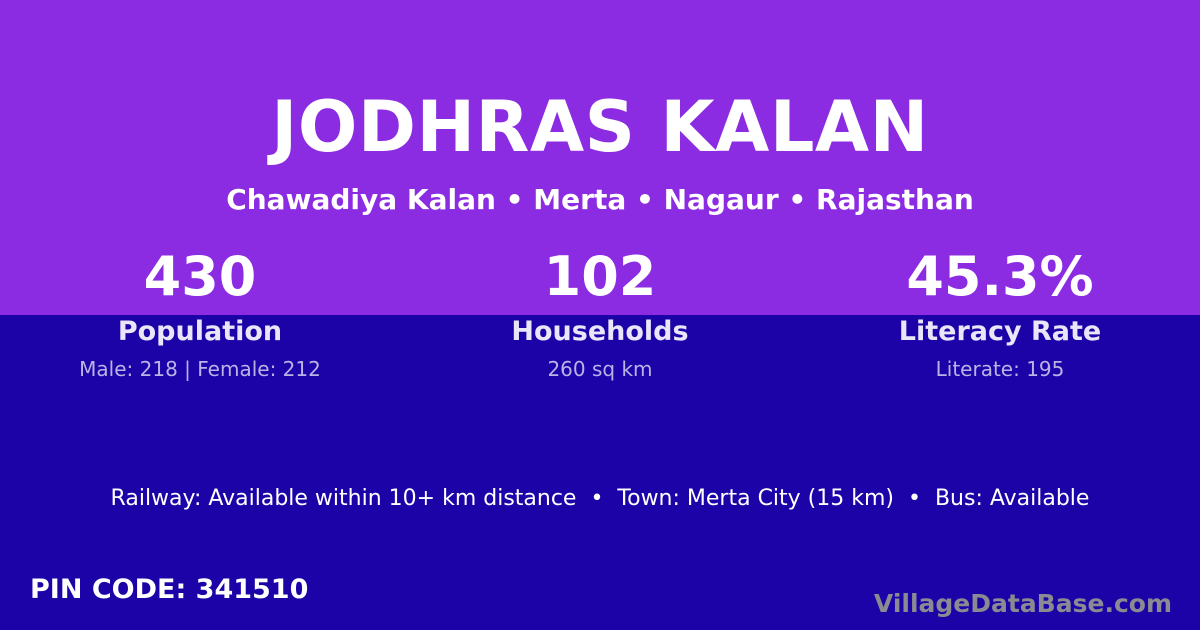 Image resolution: width=1200 pixels, height=630 pixels. Describe the element at coordinates (1022, 603) in the screenshot. I see `watermark: VillageDataBase.com` at that location.